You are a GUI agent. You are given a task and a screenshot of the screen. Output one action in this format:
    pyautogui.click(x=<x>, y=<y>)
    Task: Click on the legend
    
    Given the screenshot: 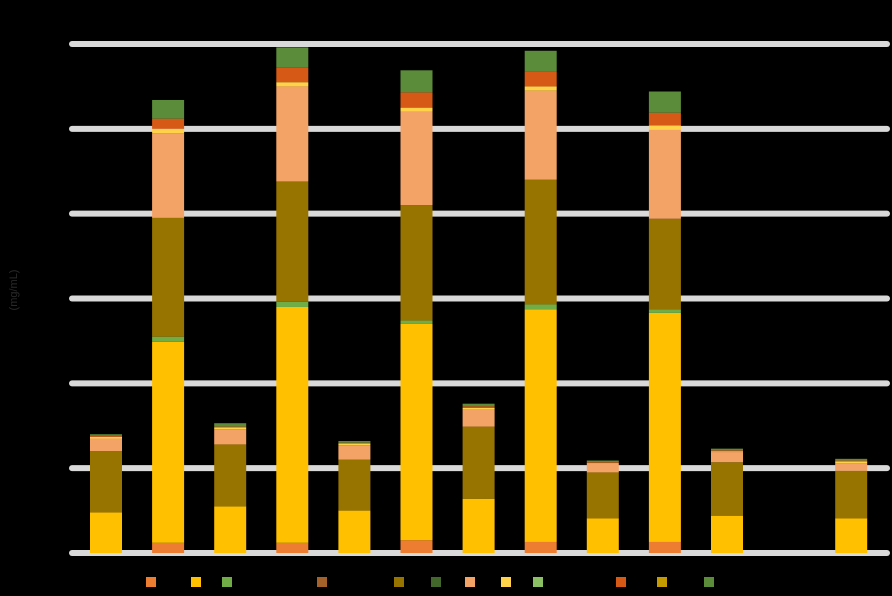 What is the action you would take?
    pyautogui.click(x=430, y=582)
    